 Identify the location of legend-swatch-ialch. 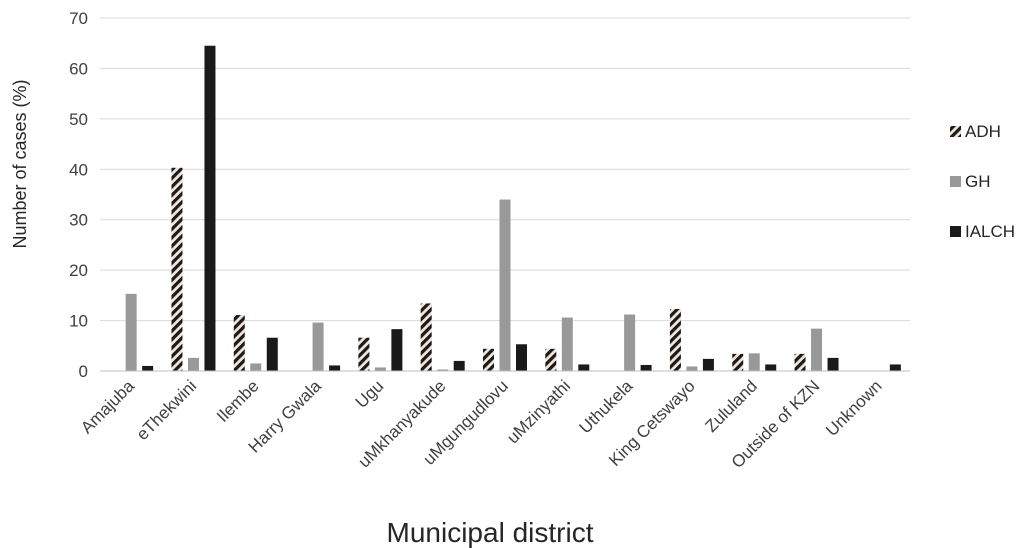
(955, 231).